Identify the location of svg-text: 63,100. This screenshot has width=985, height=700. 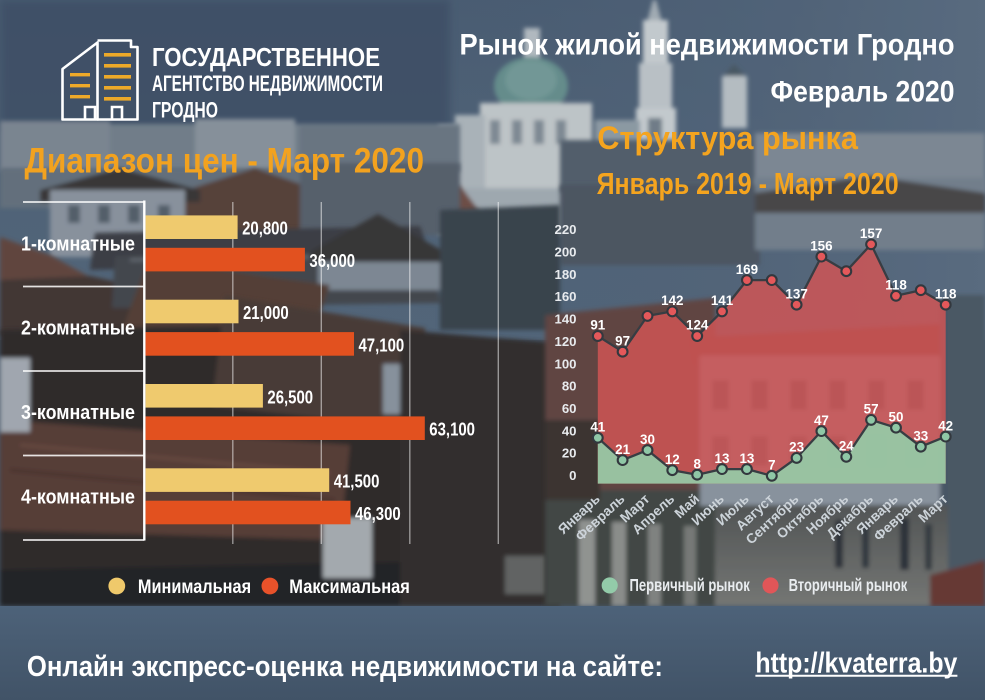
(452, 430).